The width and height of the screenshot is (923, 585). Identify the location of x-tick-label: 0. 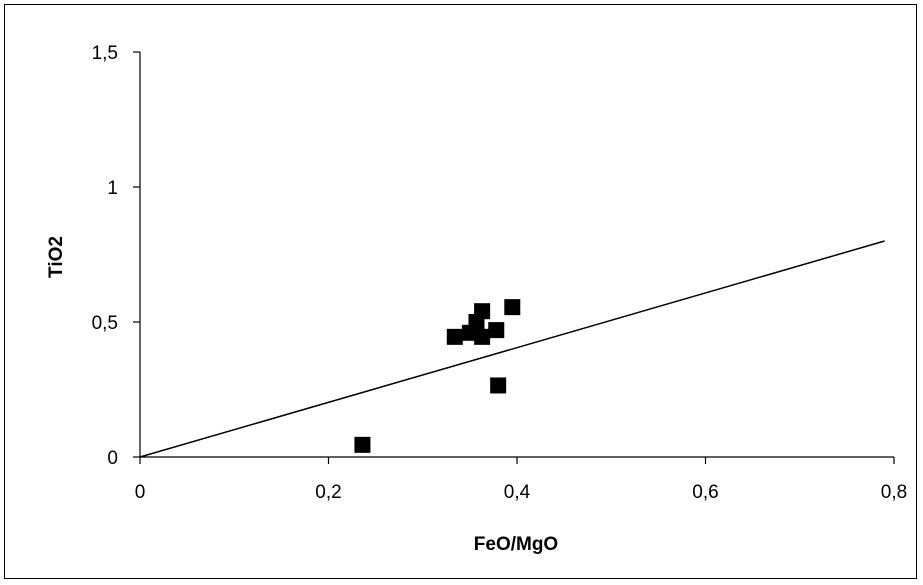
(140, 492).